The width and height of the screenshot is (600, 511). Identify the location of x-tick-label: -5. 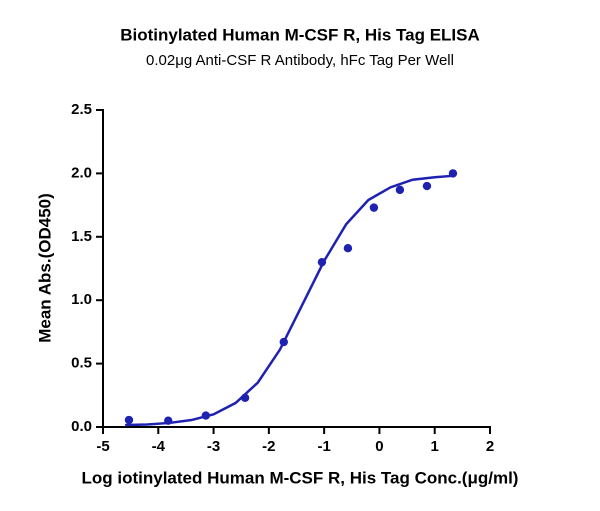
(102, 446).